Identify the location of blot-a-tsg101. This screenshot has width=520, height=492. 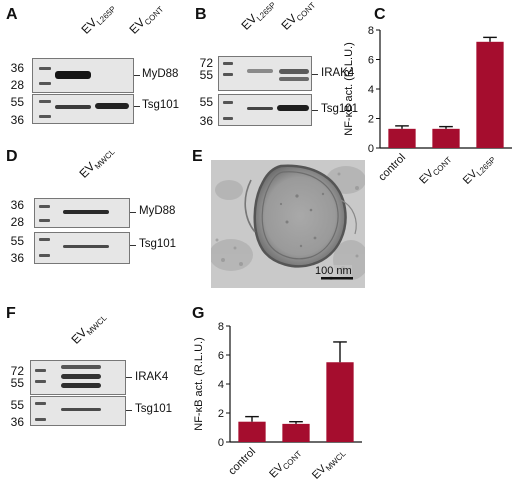
(83, 109).